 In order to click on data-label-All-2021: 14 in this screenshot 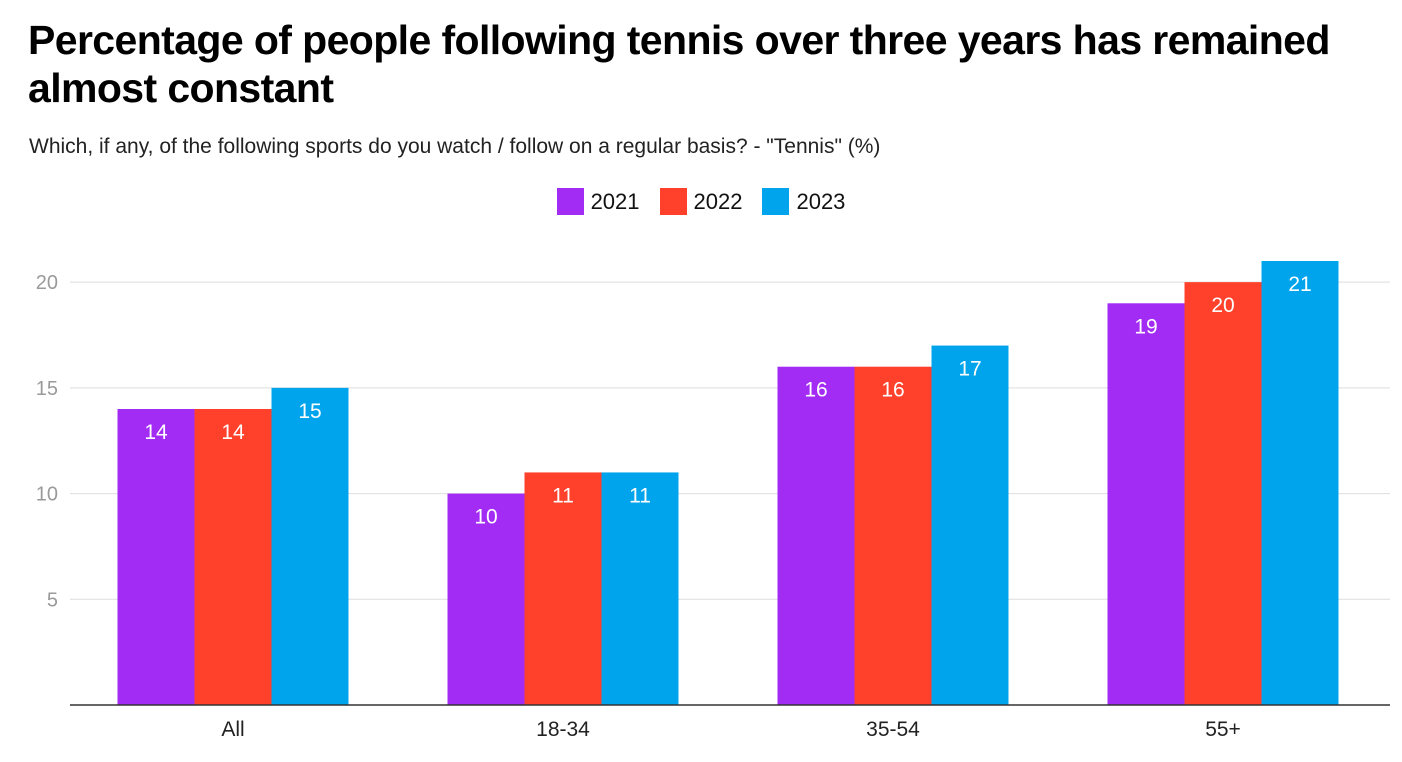, I will do `click(156, 432)`.